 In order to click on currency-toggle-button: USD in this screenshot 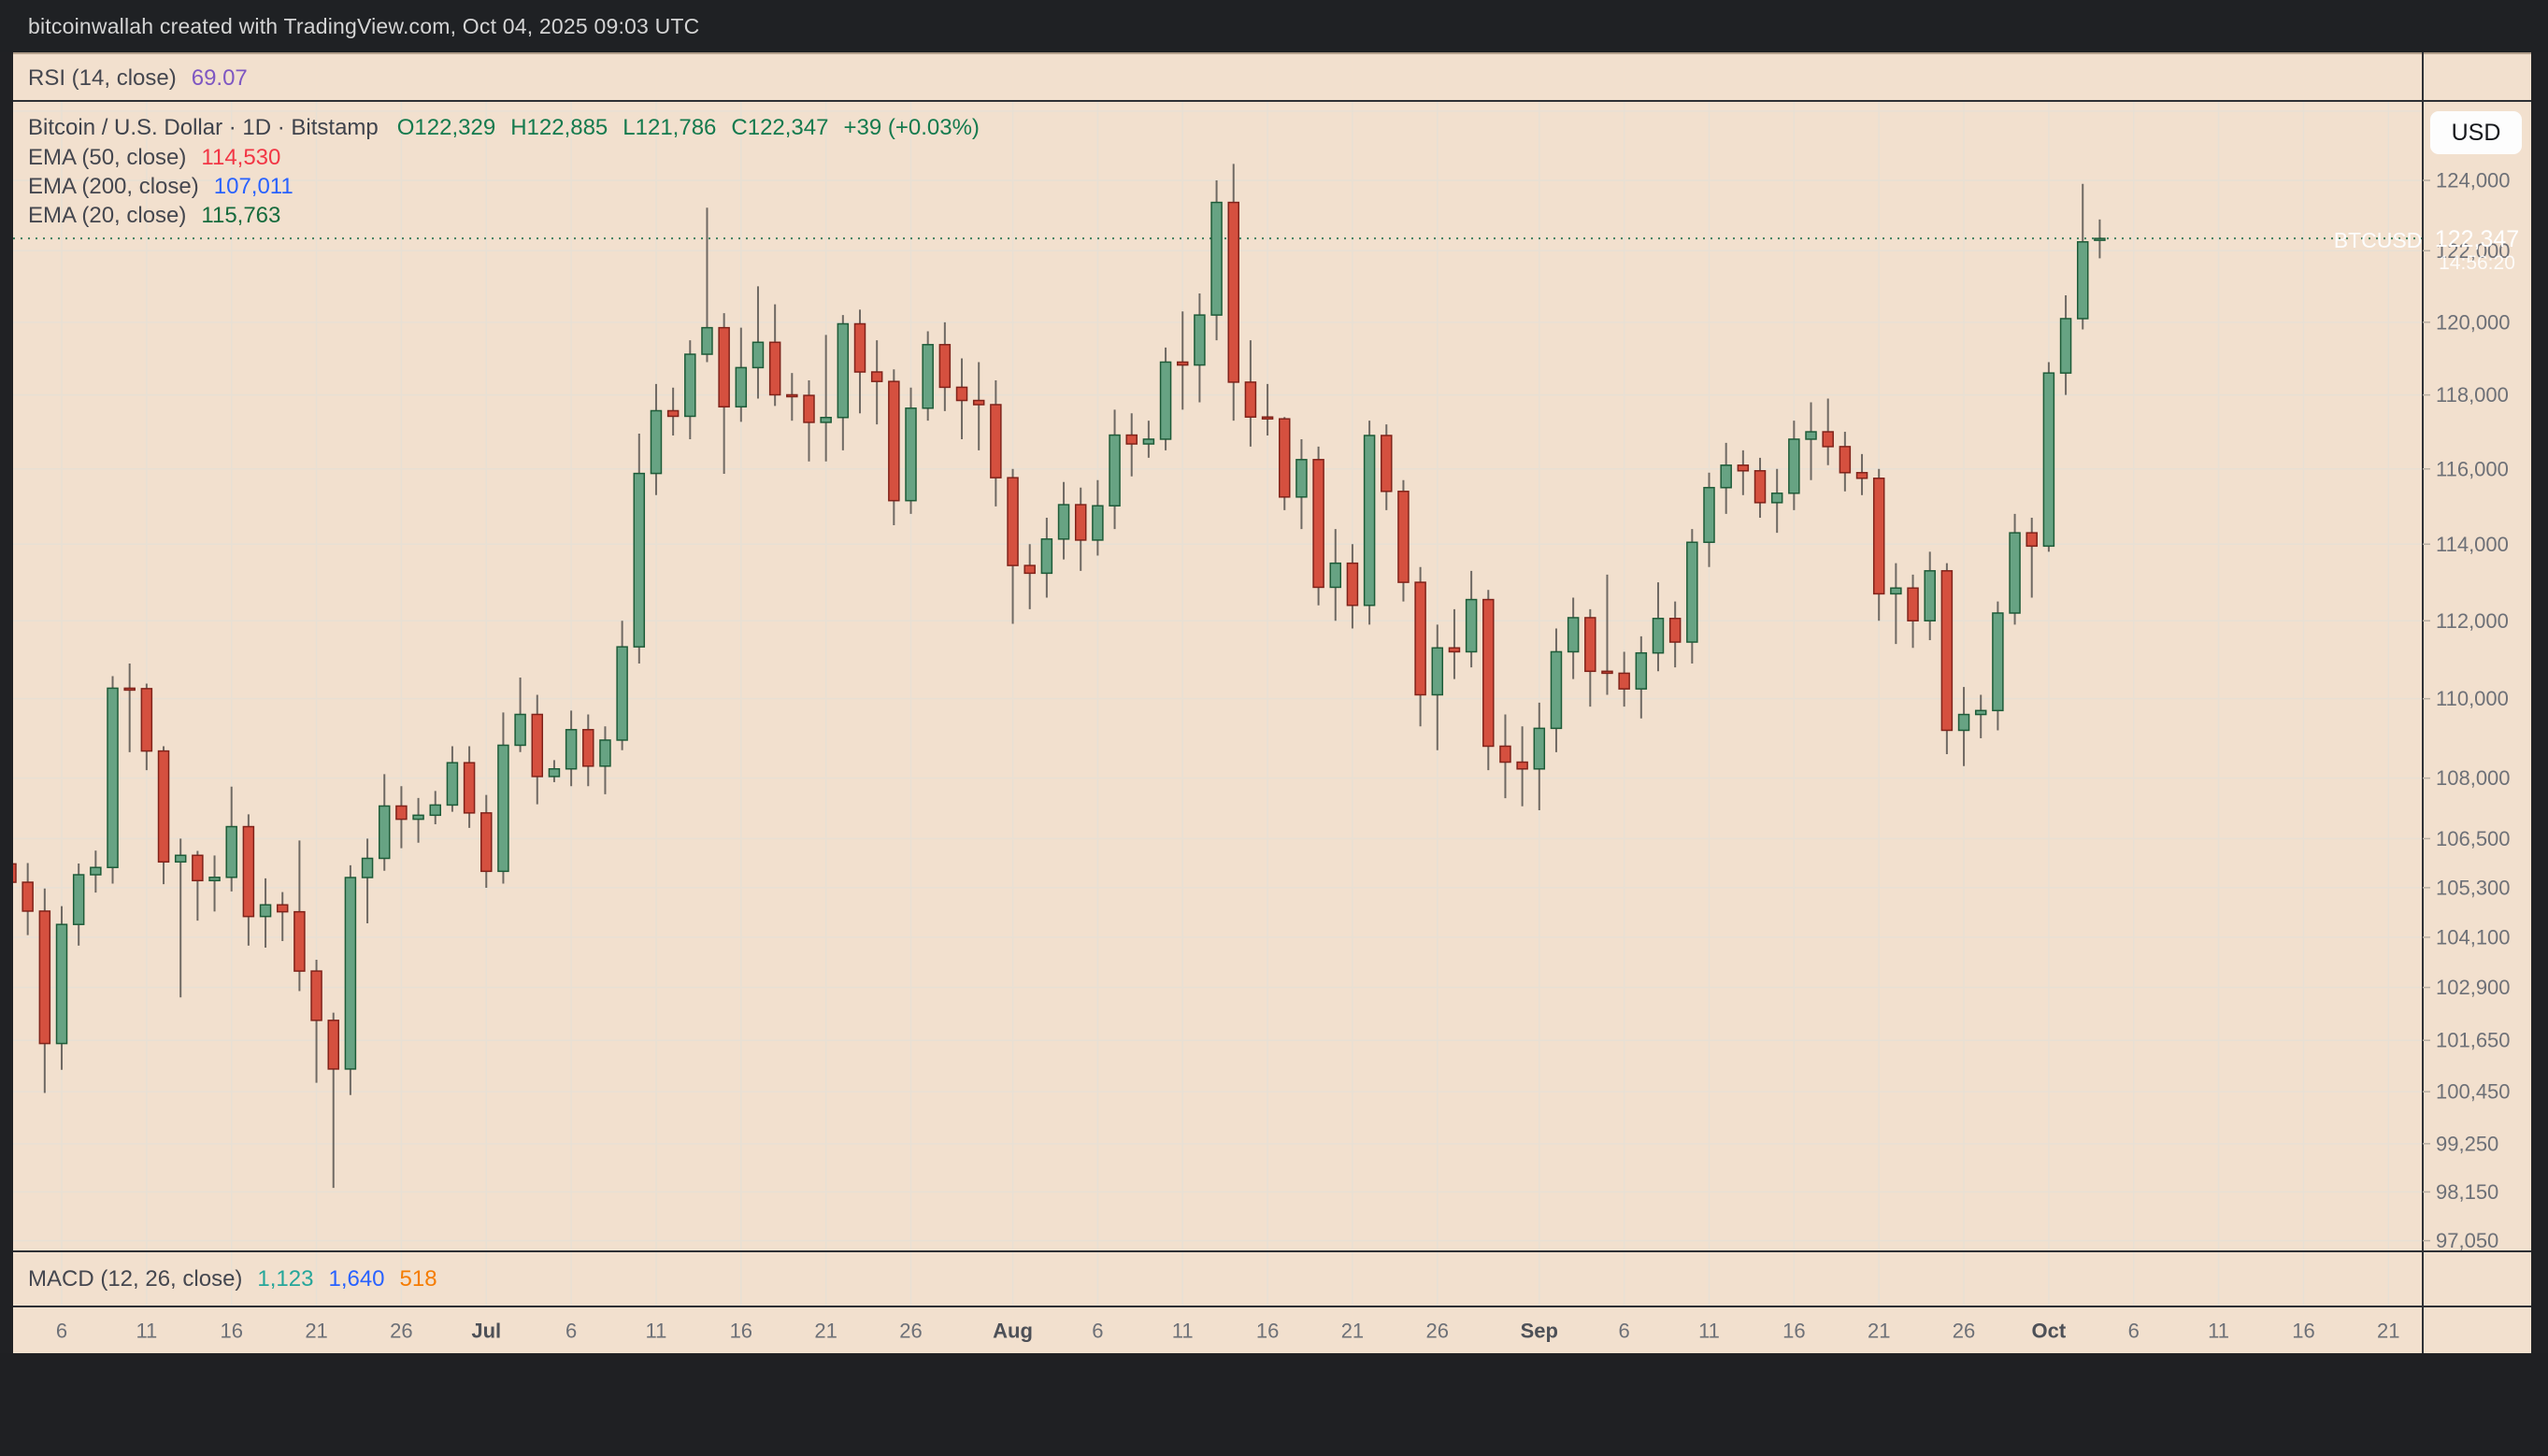, I will do `click(2476, 132)`.